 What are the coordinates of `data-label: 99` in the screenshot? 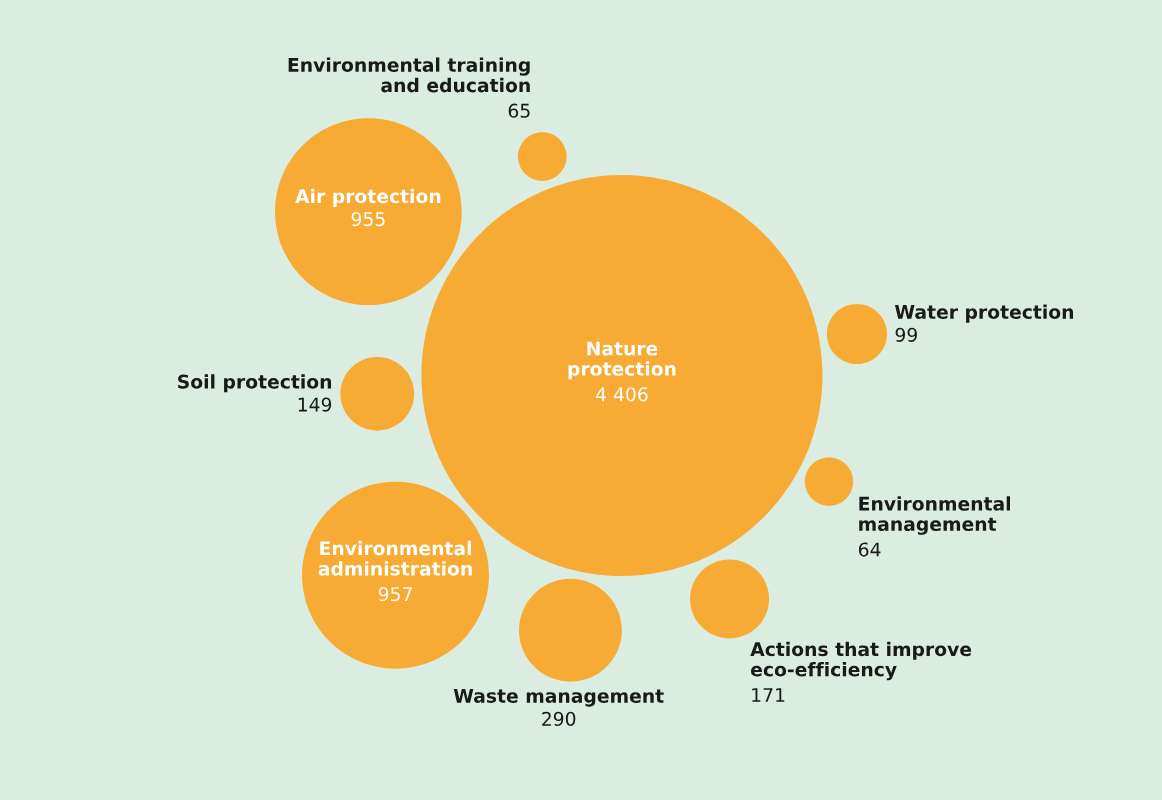 It's located at (906, 334).